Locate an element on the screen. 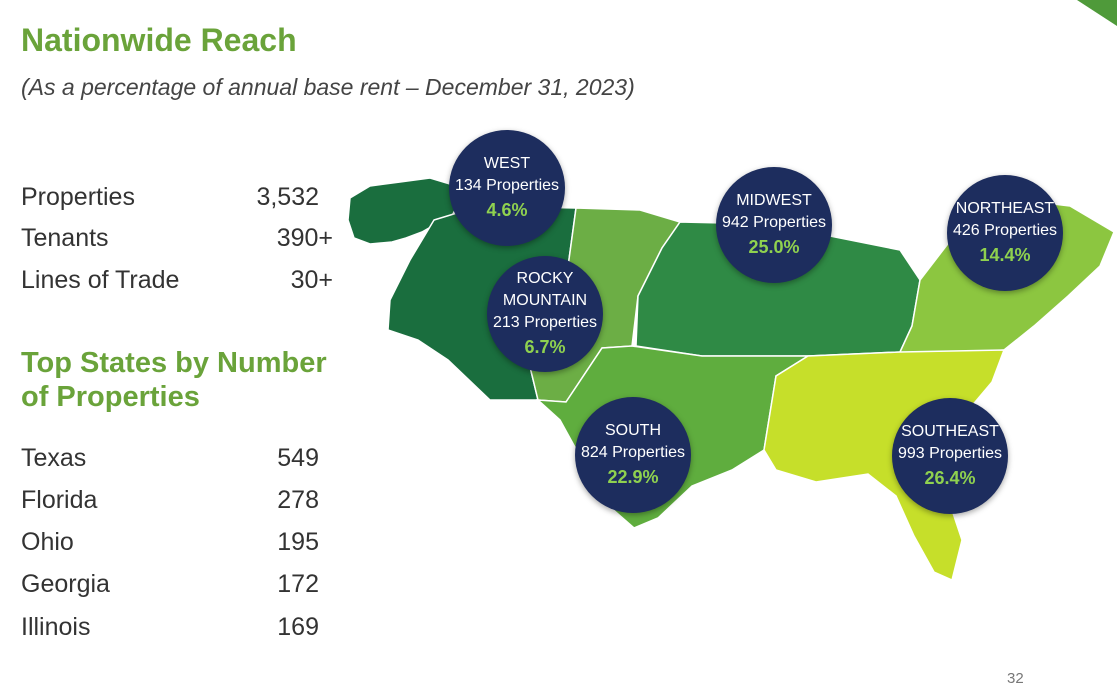 This screenshot has width=1117, height=687. region-properties: 942 Properties is located at coordinates (774, 222).